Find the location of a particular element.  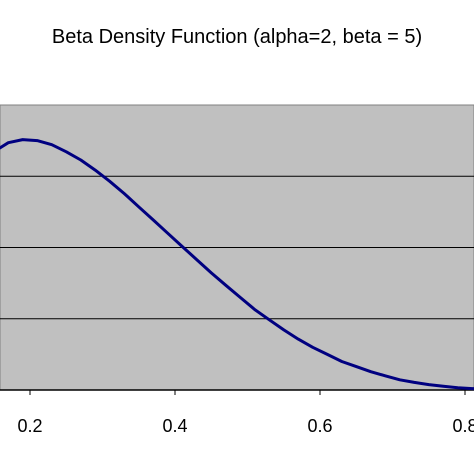

x-tick-label-1: 0.4 is located at coordinates (174, 426).